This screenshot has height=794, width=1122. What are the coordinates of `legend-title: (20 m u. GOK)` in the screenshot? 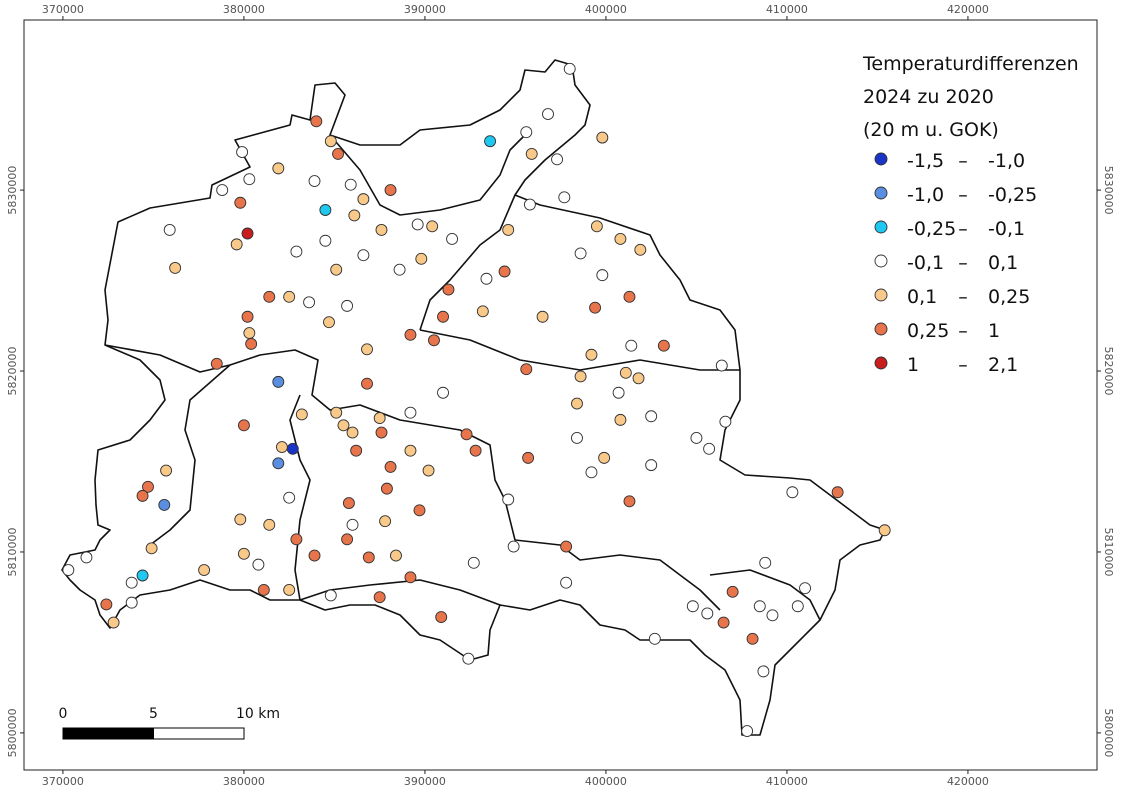 It's located at (931, 130).